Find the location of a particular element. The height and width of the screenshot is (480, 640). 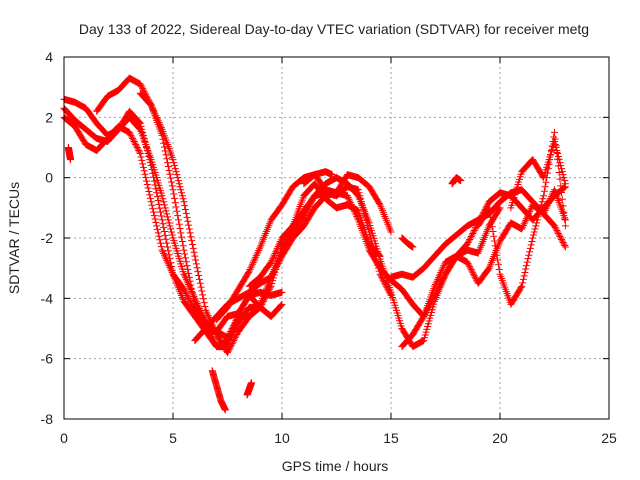

y-tick-label: 2 is located at coordinates (49, 117).